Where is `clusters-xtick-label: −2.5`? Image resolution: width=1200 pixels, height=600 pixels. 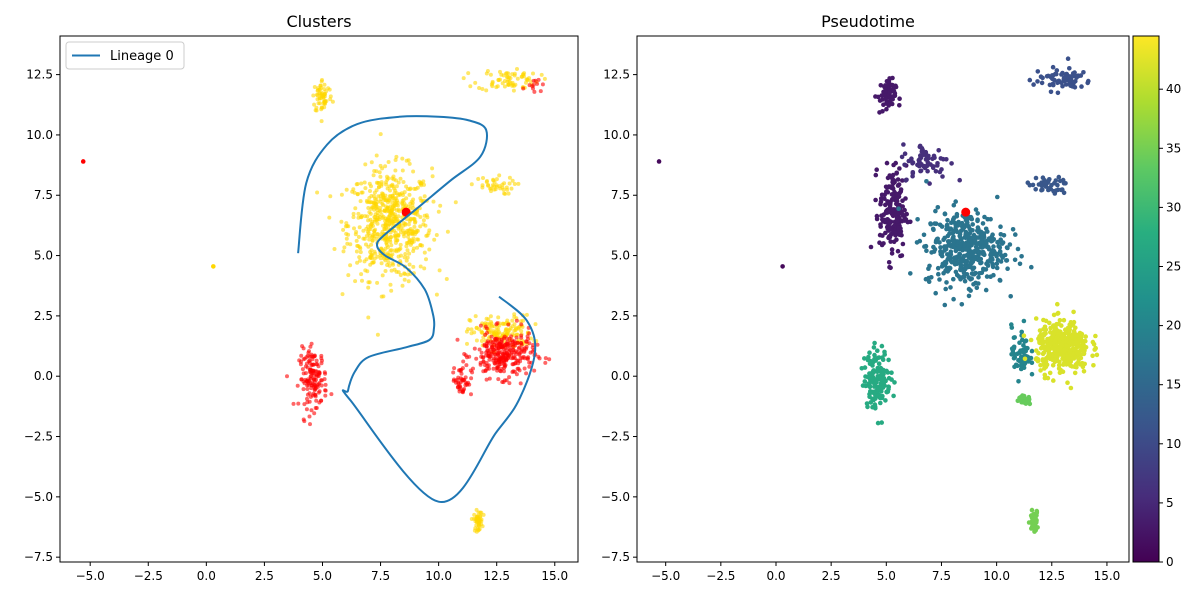
clusters-xtick-label: −2.5 is located at coordinates (148, 576).